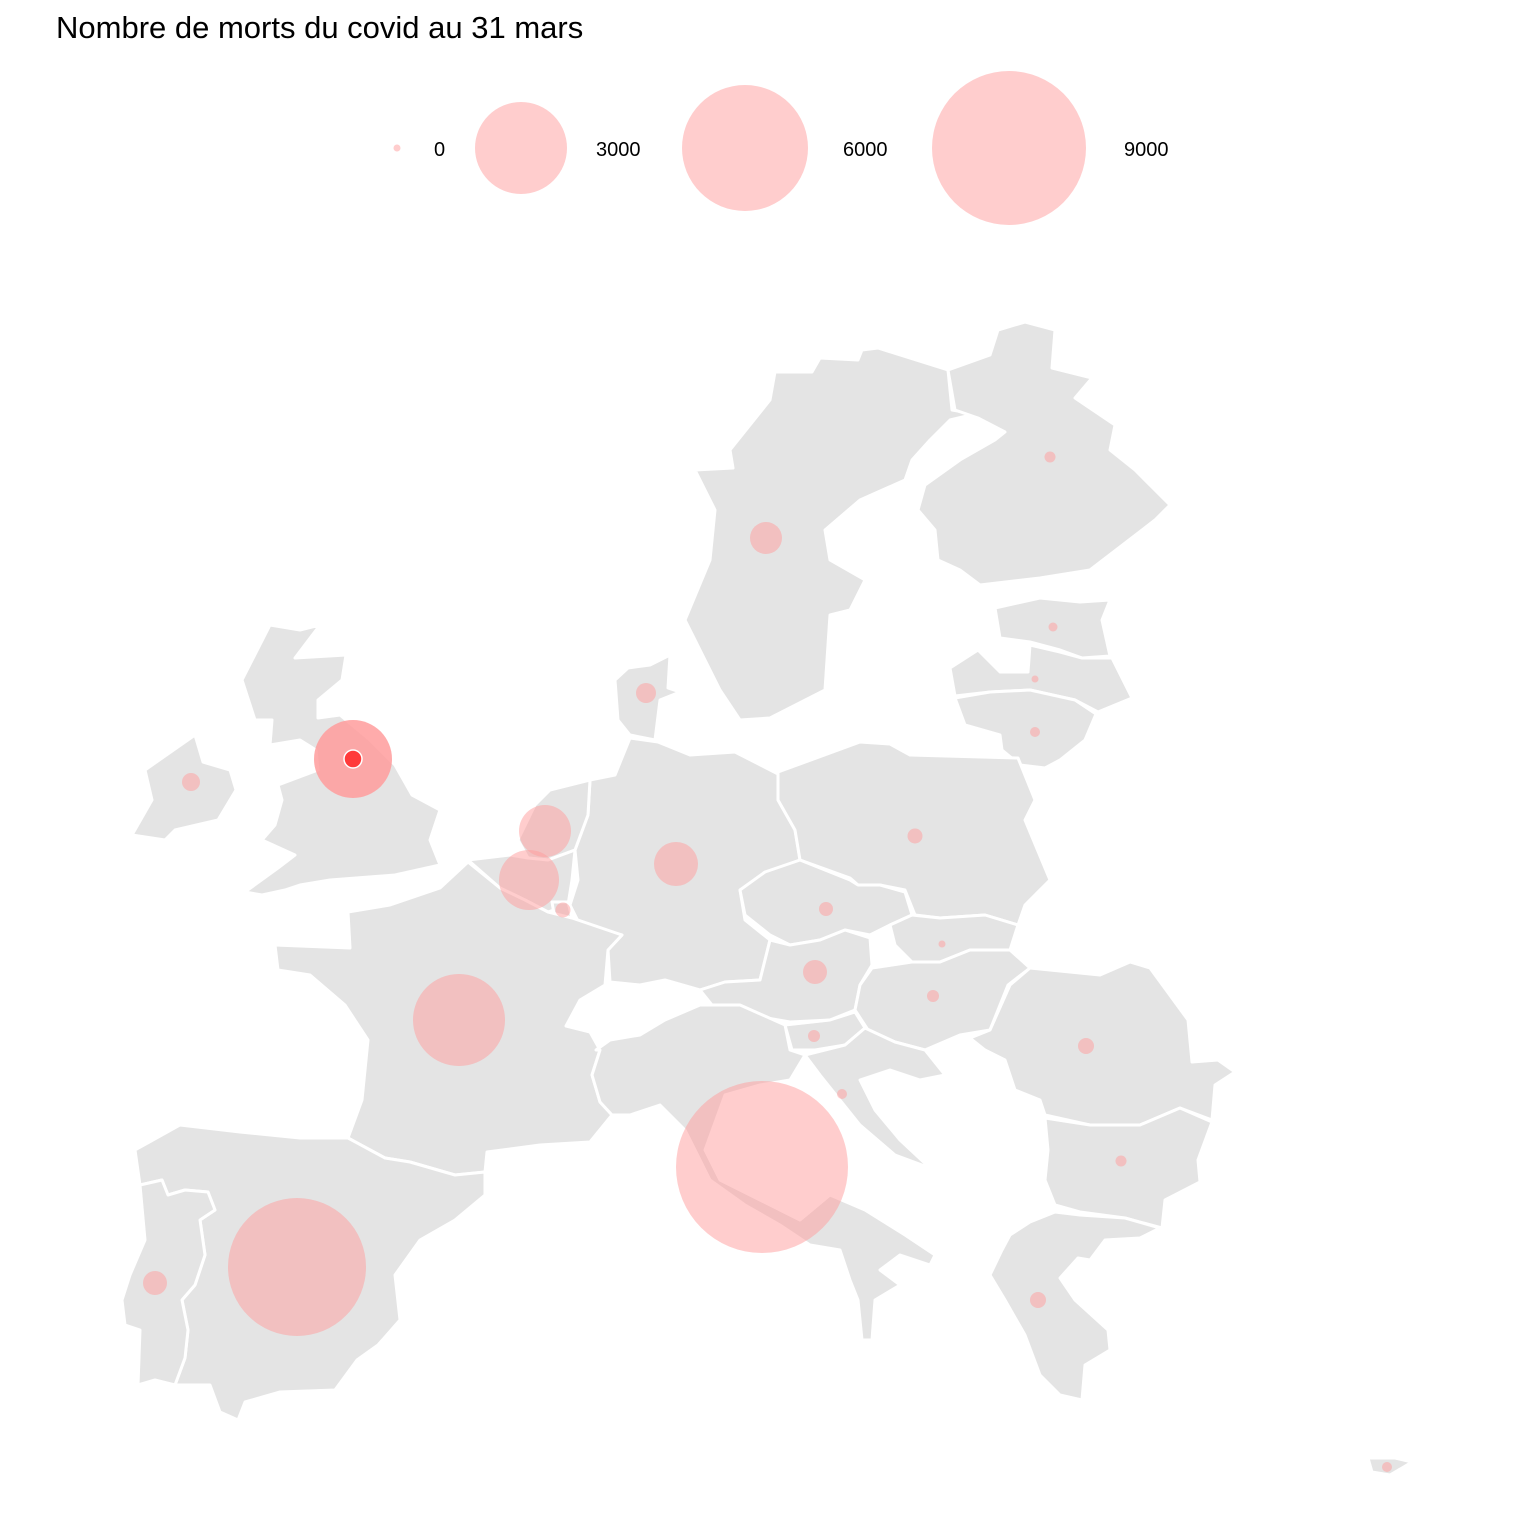  What do you see at coordinates (826, 909) in the screenshot?
I see `bubble-czechia` at bounding box center [826, 909].